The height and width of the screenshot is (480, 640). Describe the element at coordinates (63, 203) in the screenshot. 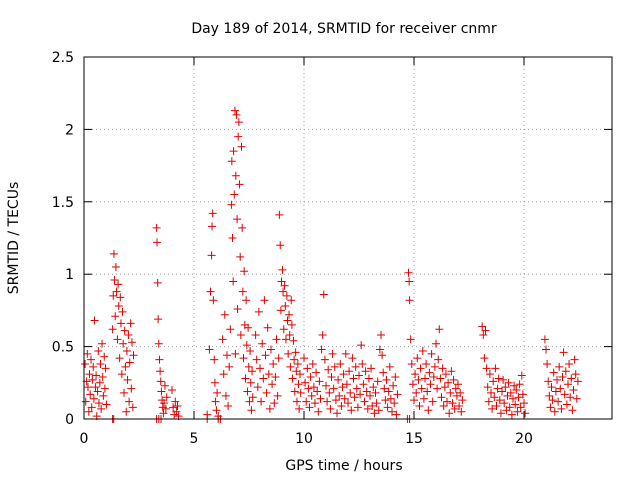

I see `y-tick-label: 1.5` at that location.